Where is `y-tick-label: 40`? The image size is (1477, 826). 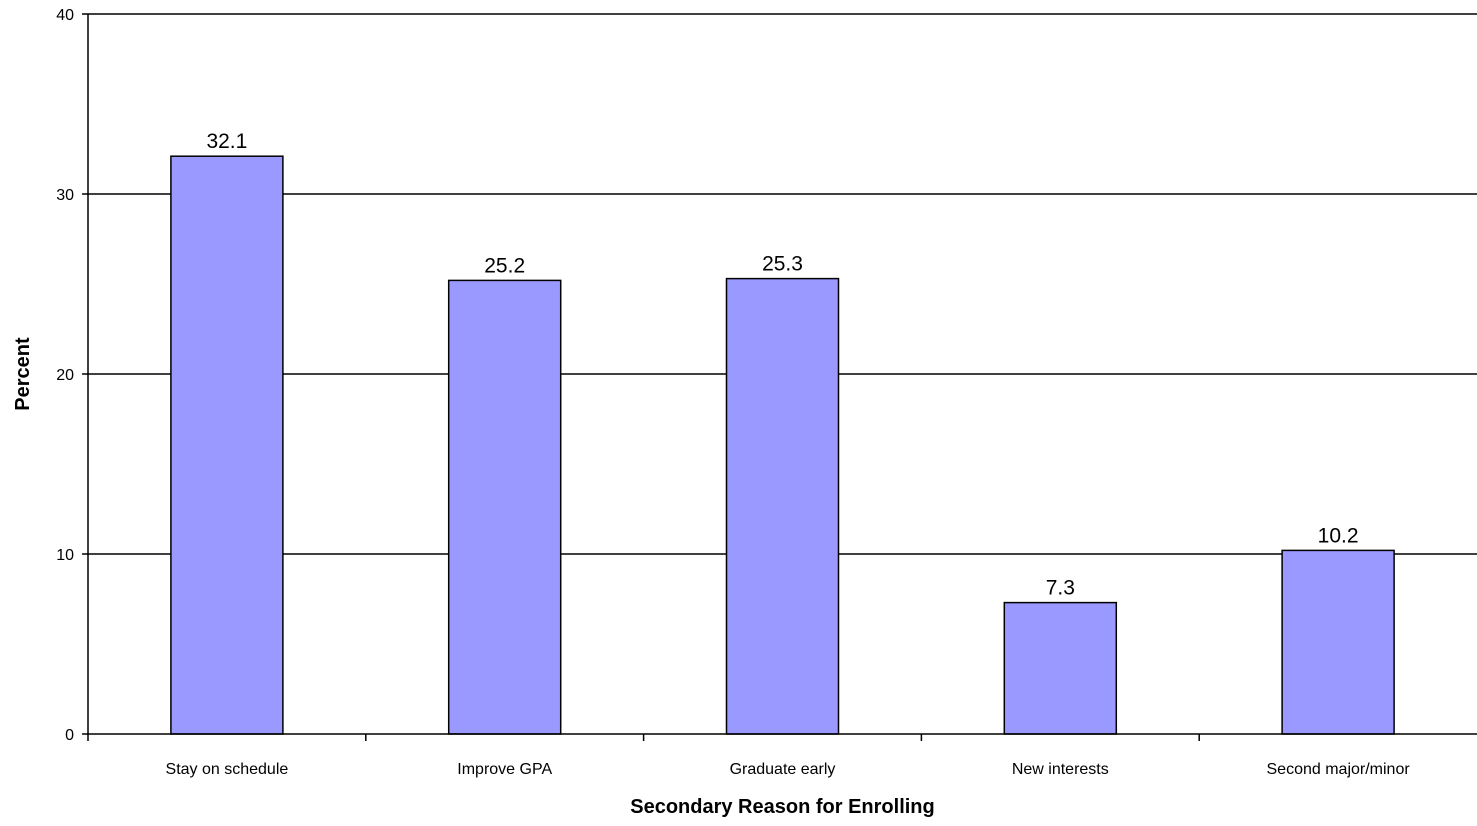
y-tick-label: 40 is located at coordinates (65, 15).